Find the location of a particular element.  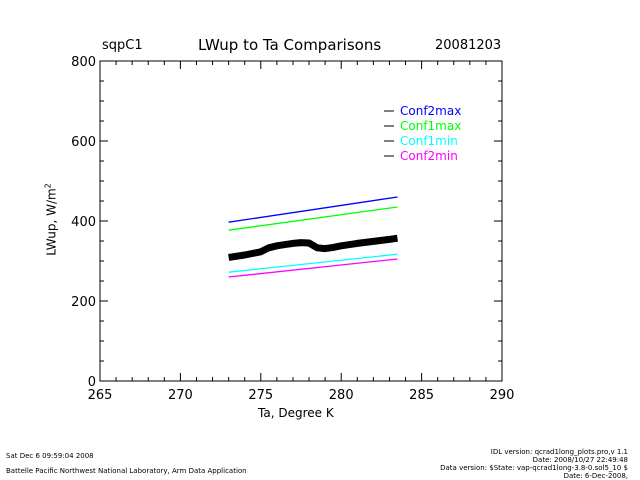

y-axis-label-text: LWup, W/m is located at coordinates (51, 222).